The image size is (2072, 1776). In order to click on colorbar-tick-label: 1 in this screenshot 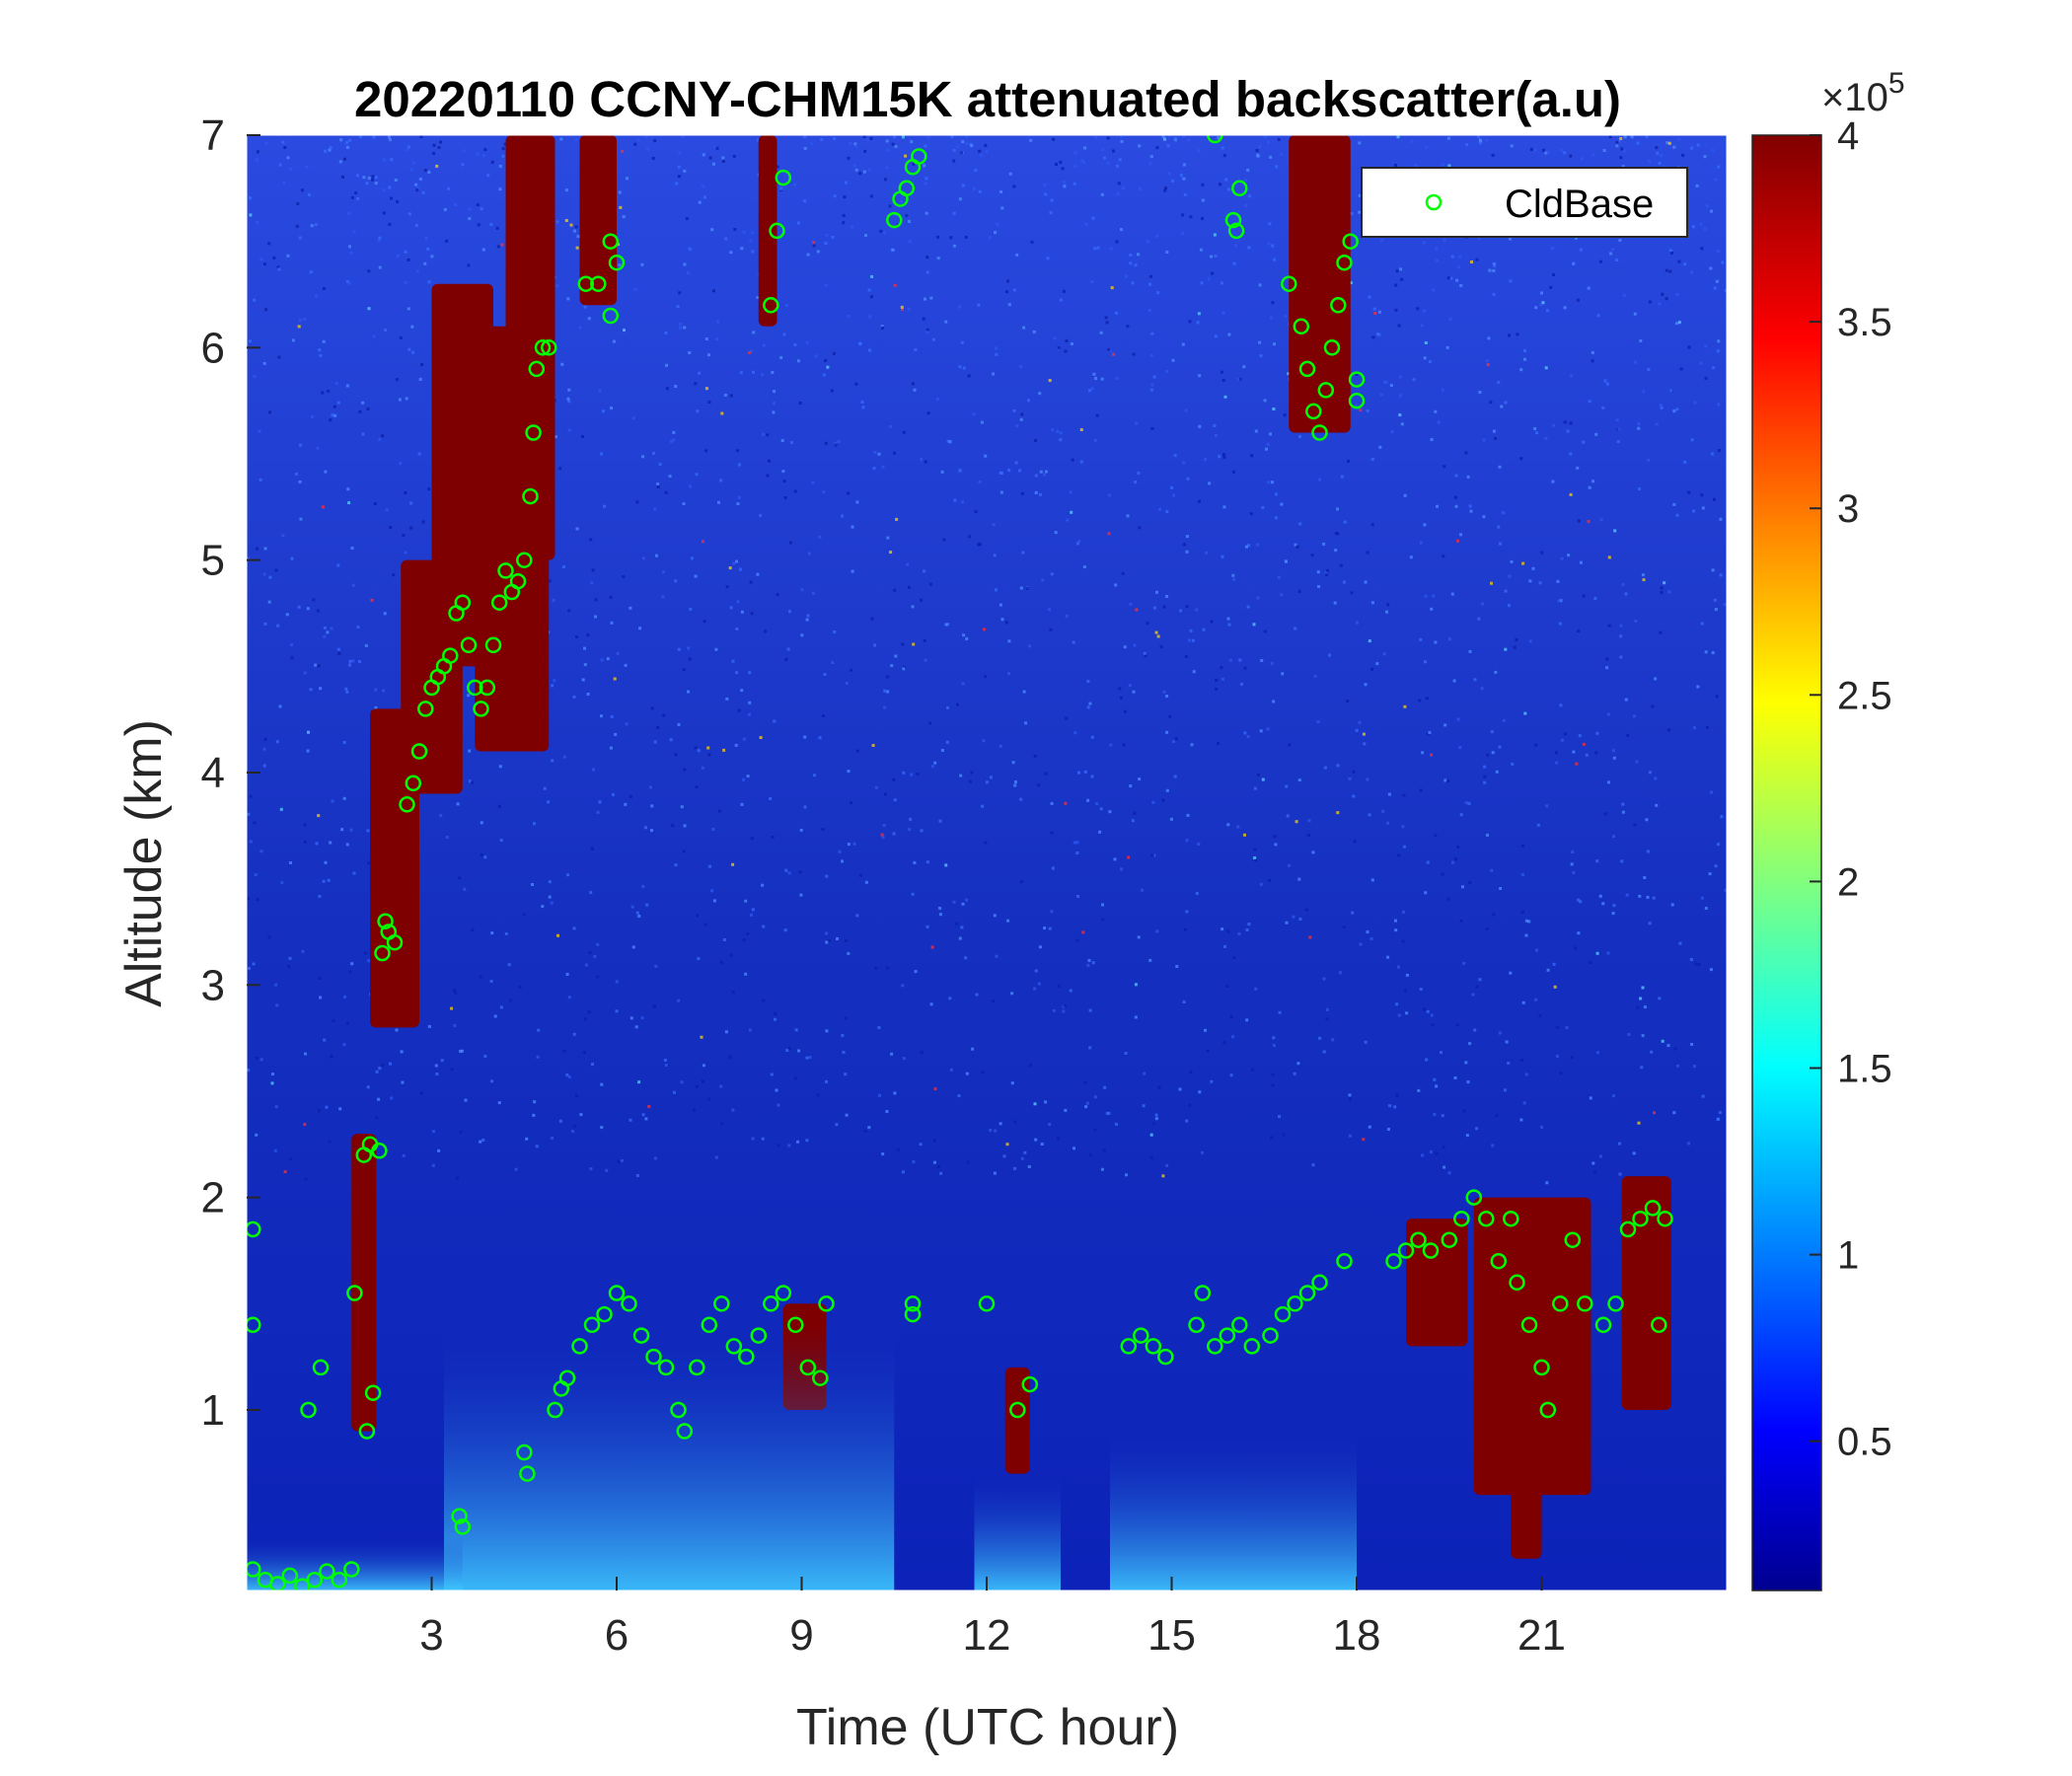, I will do `click(1848, 1256)`.